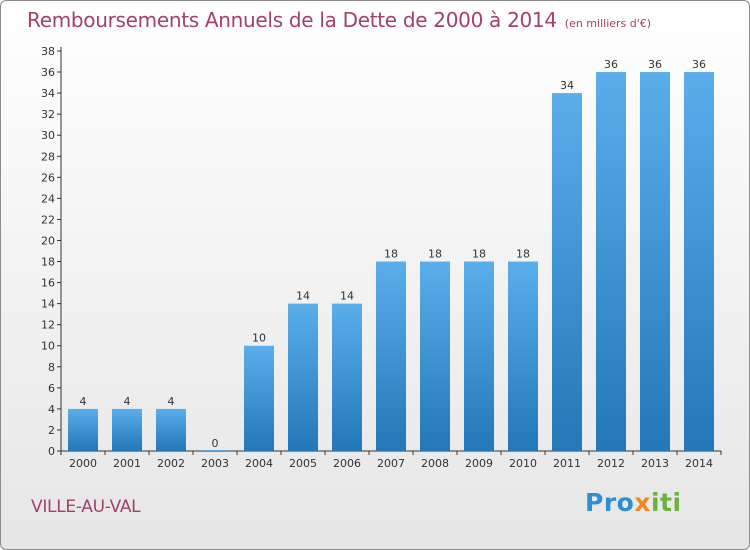  Describe the element at coordinates (48, 135) in the screenshot. I see `y-tick-label: 30` at that location.